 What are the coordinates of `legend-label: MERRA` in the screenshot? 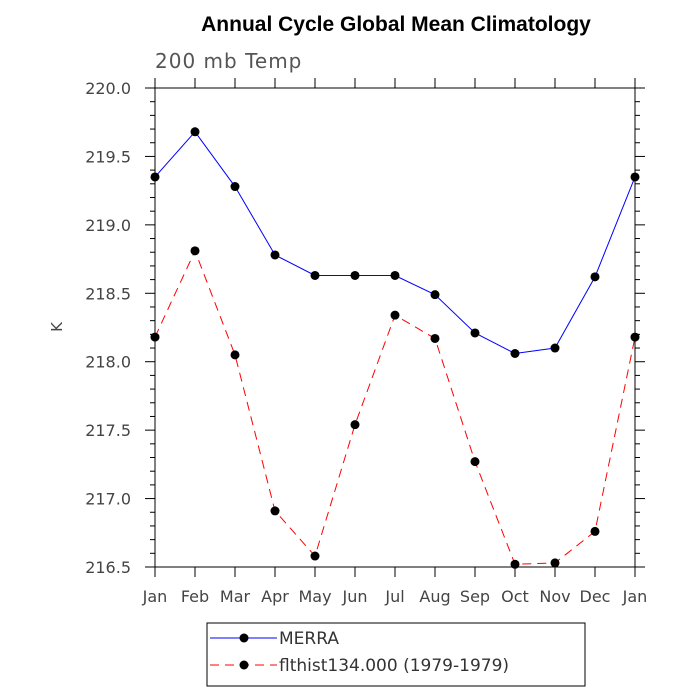 It's located at (309, 639).